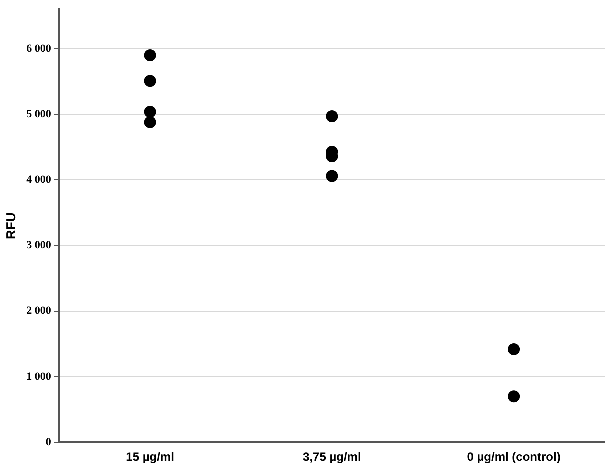 This screenshot has width=613, height=468. What do you see at coordinates (332, 457) in the screenshot?
I see `x-tick-label: 3,75 µg/ml` at bounding box center [332, 457].